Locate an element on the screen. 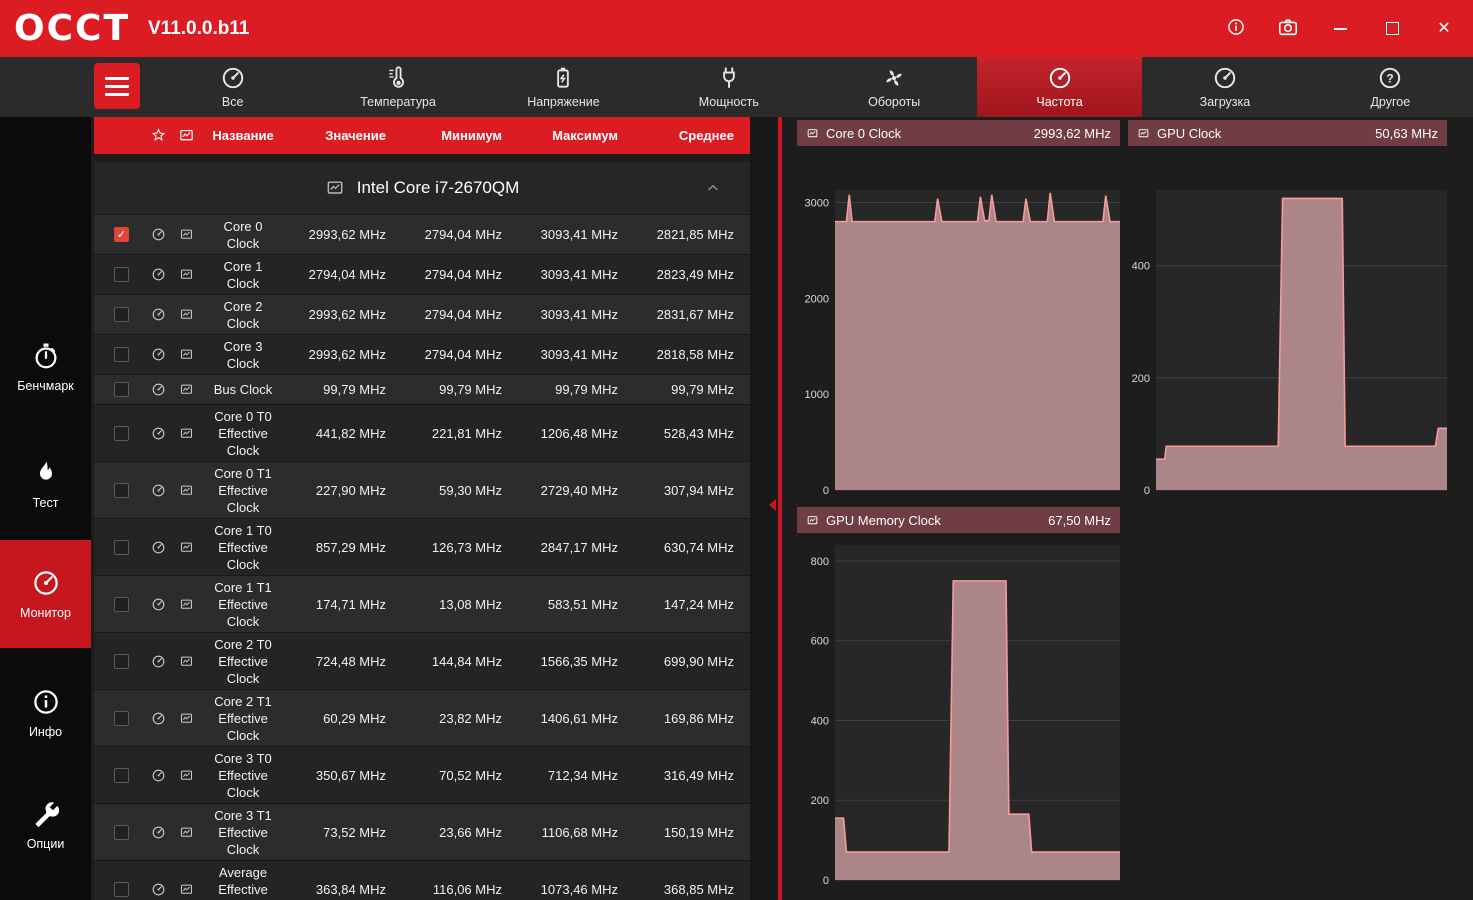 This screenshot has width=1473, height=900. row-value: 2993,62 MHz is located at coordinates (347, 234).